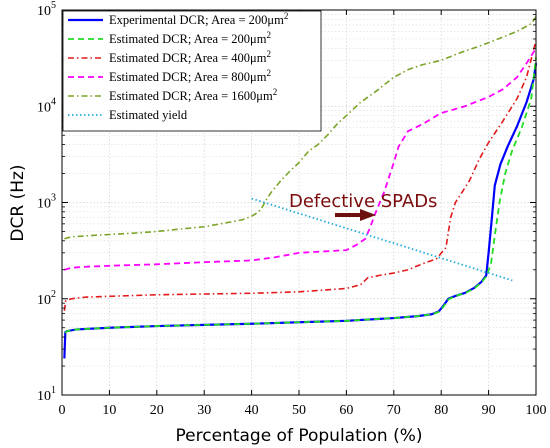 This screenshot has height=448, width=550. Describe the element at coordinates (355, 215) in the screenshot. I see `annotation-arrow` at that location.